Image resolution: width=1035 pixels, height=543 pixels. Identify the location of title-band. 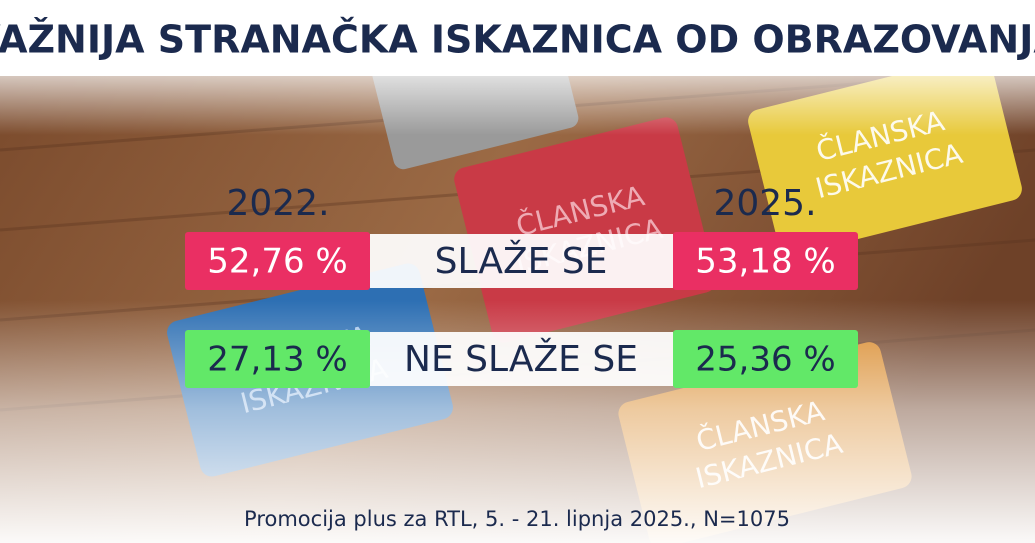
(517, 38).